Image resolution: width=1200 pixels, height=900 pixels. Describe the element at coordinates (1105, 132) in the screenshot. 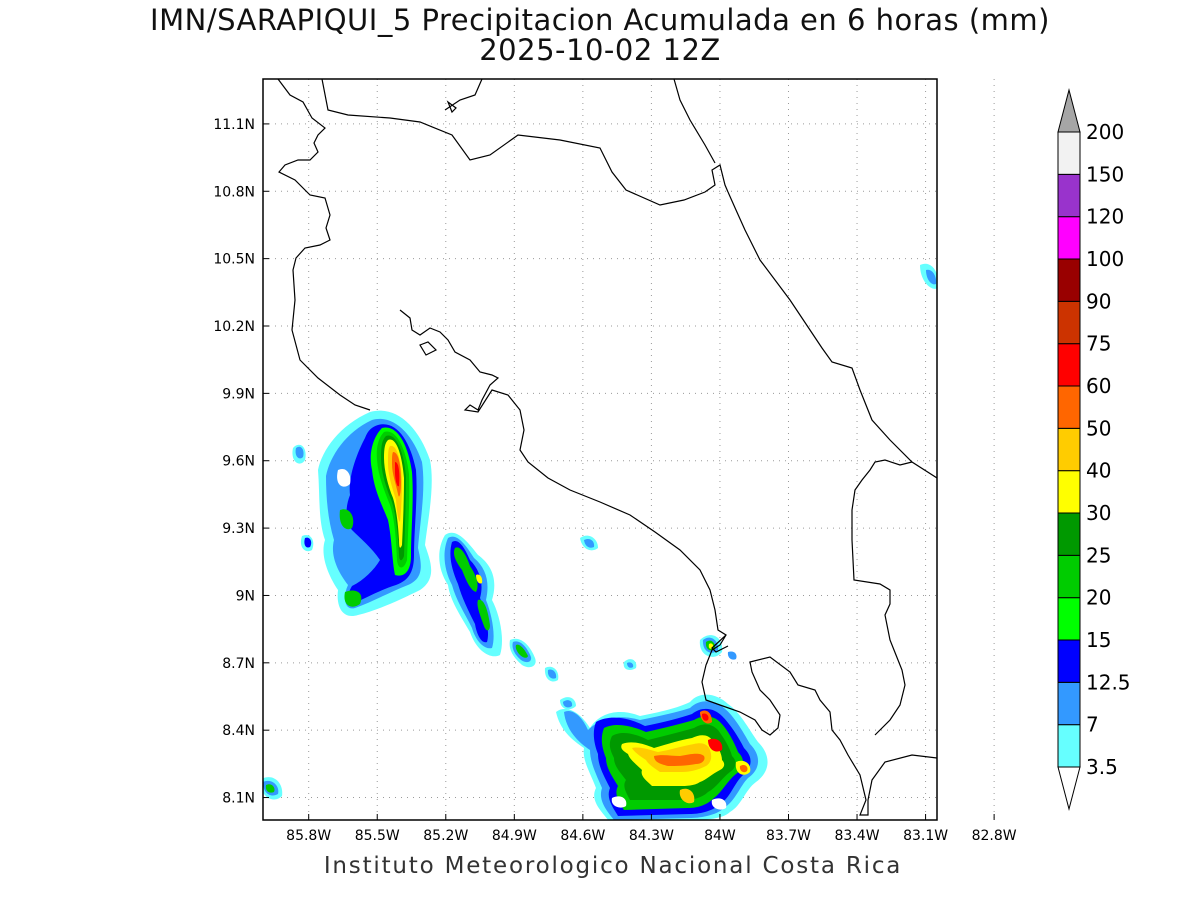

I see `colorbar-label: 200` at that location.